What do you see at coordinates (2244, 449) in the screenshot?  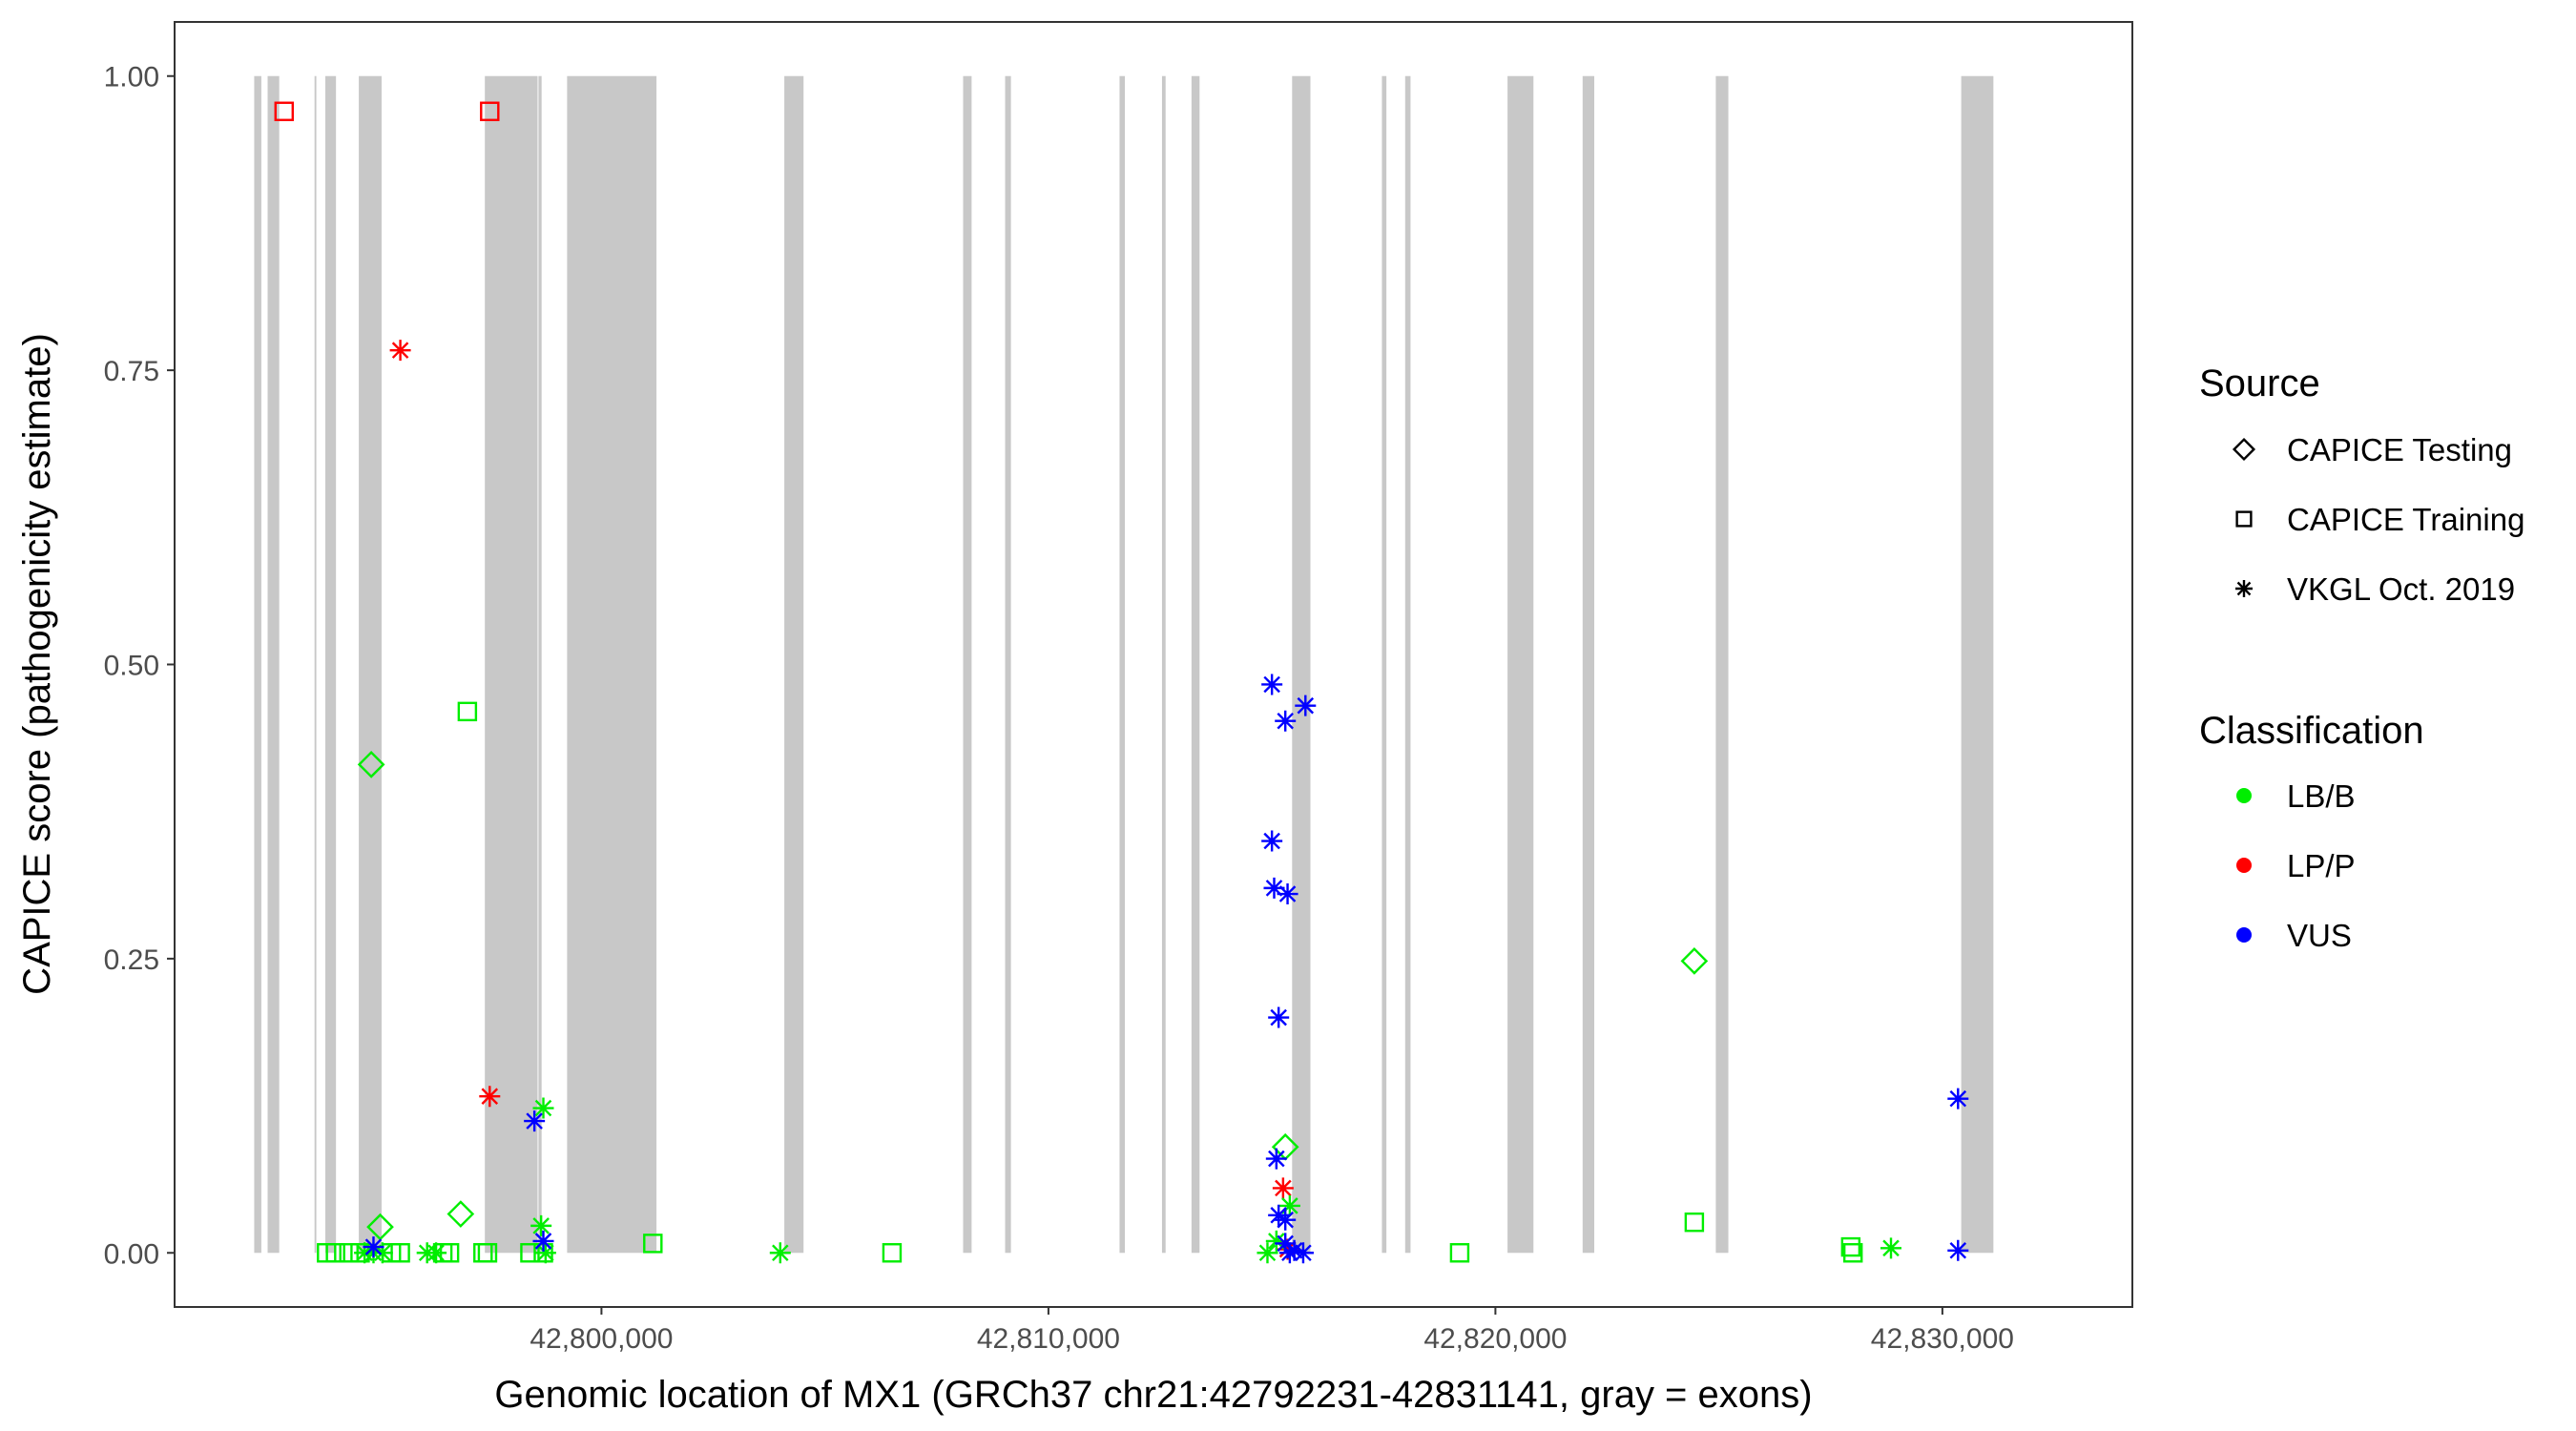 I see `legend-key-diamond` at bounding box center [2244, 449].